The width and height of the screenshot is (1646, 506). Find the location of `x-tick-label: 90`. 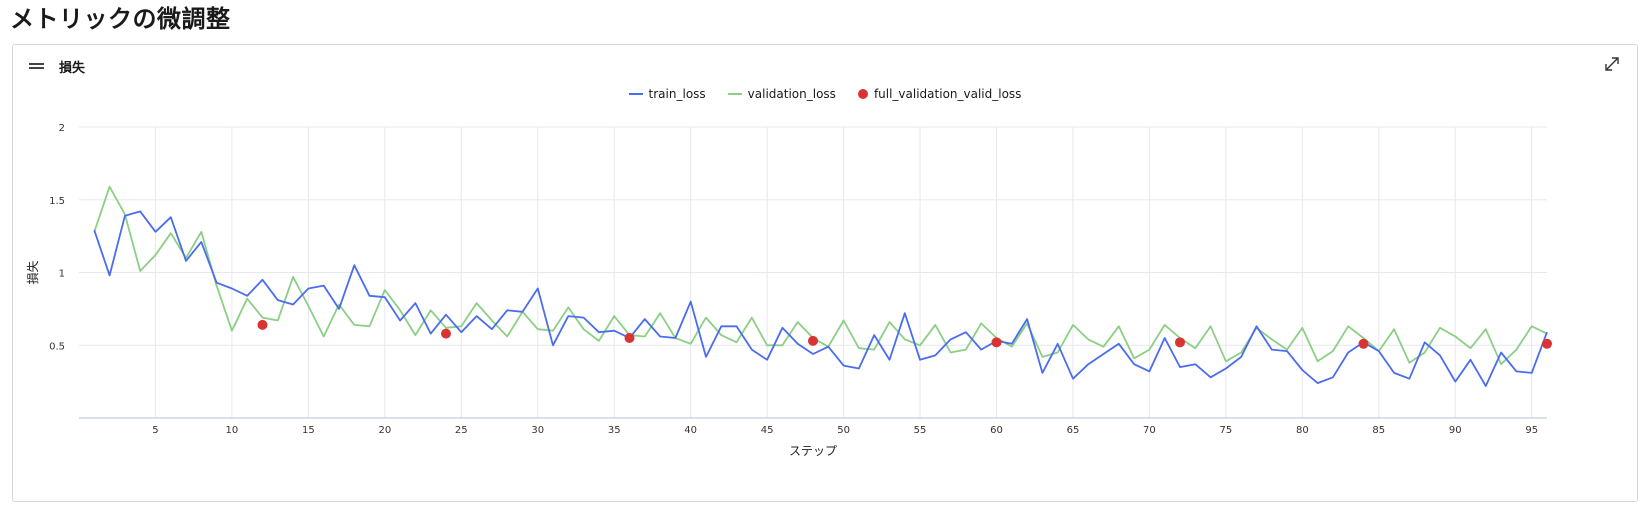

x-tick-label: 90 is located at coordinates (1455, 430).